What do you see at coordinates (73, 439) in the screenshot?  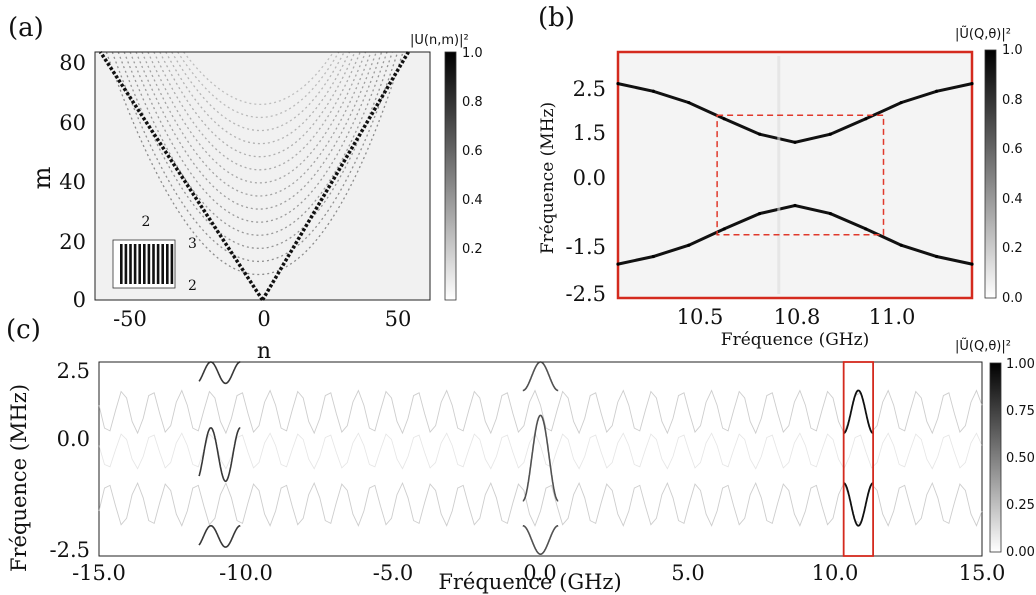 I see `c-ytick-00: 0.0` at bounding box center [73, 439].